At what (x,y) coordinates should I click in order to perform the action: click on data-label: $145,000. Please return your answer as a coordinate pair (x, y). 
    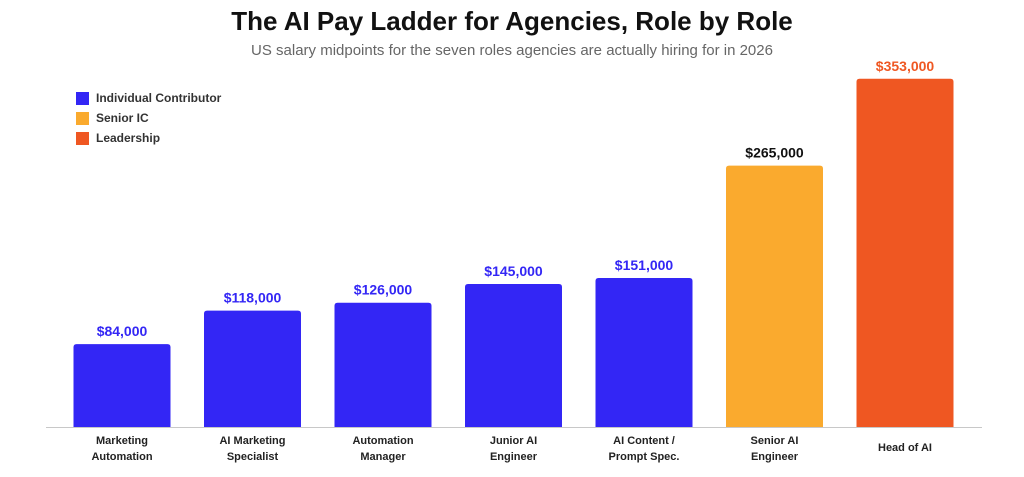
    Looking at the image, I should click on (513, 271).